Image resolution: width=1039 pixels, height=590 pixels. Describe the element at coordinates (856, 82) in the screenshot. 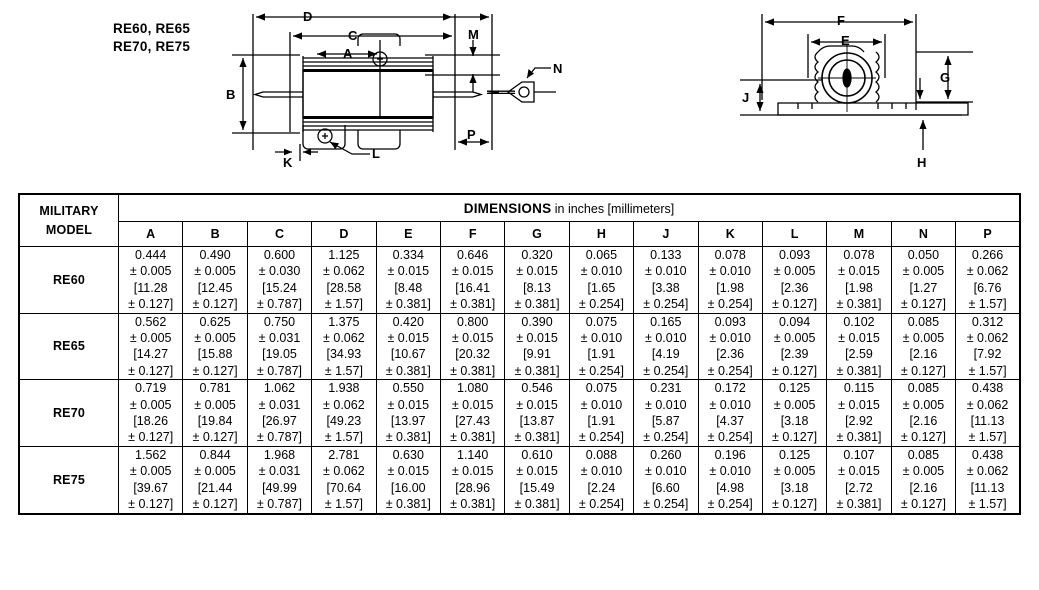

I see `end-view-drawing` at that location.